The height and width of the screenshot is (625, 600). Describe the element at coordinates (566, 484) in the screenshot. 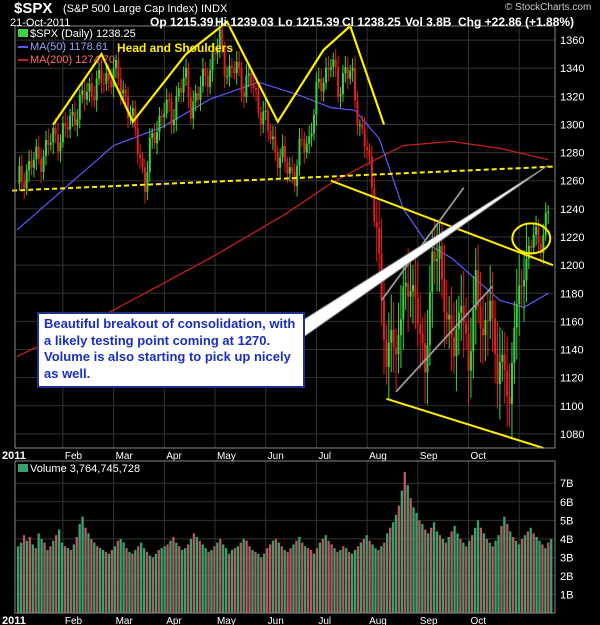

I see `volume-tick-label: 7B` at that location.